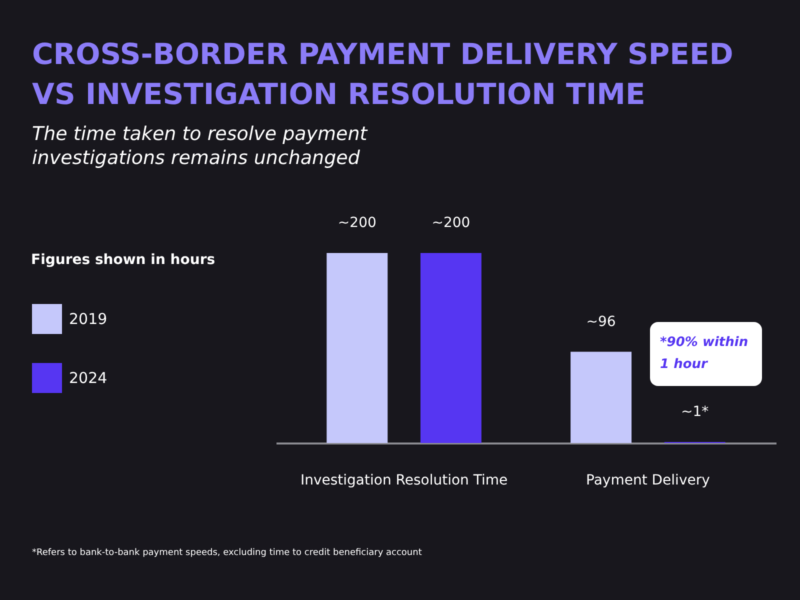 The image size is (800, 600). What do you see at coordinates (200, 146) in the screenshot?
I see `chart-subtitle: The time taken to resolve payment investigations remains unchanged` at bounding box center [200, 146].